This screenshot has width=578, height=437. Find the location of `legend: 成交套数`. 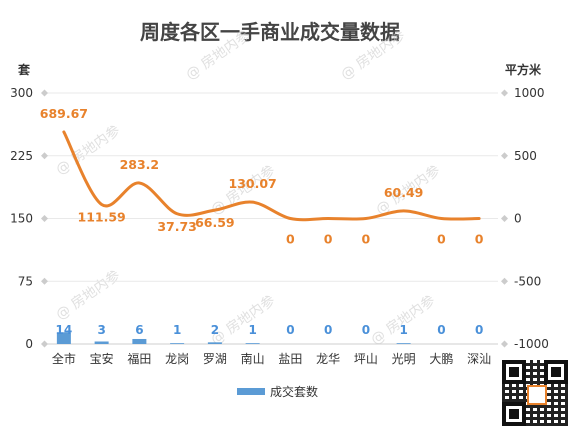

legend: 成交套数 is located at coordinates (277, 391).